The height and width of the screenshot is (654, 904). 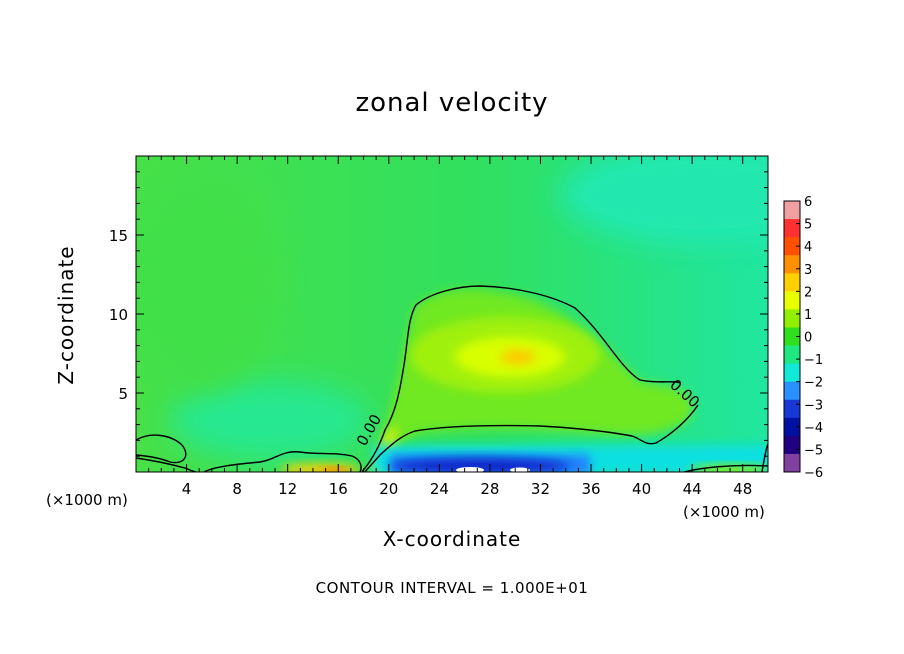 I want to click on x-axis-label: X-coordinate, so click(x=452, y=539).